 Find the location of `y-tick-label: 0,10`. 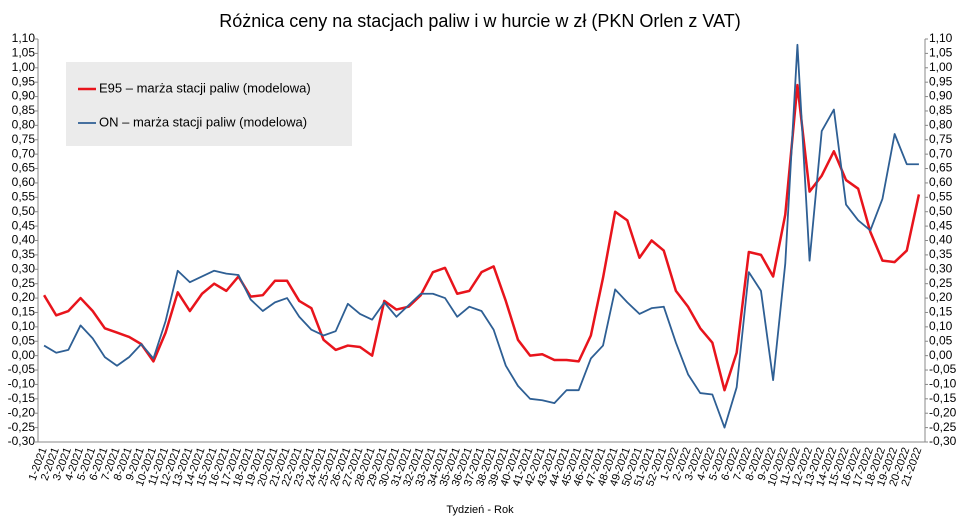

y-tick-label: 0,10 is located at coordinates (24, 326).